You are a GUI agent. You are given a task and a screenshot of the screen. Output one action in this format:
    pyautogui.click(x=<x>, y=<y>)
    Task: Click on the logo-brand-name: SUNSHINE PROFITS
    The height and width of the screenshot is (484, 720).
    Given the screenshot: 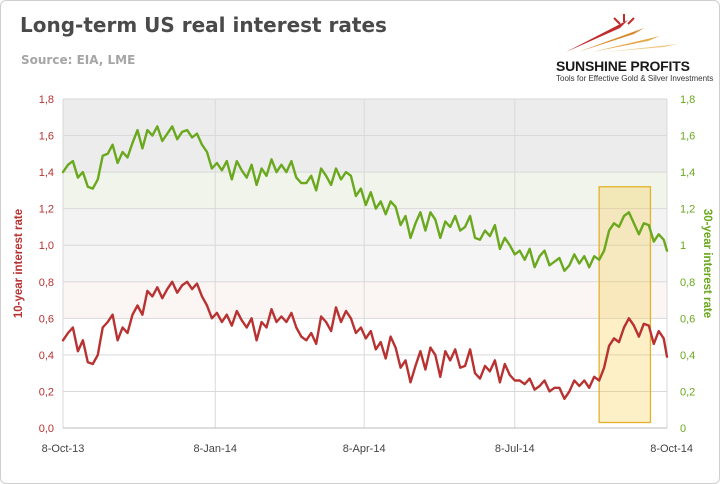 What is the action you would take?
    pyautogui.click(x=623, y=66)
    